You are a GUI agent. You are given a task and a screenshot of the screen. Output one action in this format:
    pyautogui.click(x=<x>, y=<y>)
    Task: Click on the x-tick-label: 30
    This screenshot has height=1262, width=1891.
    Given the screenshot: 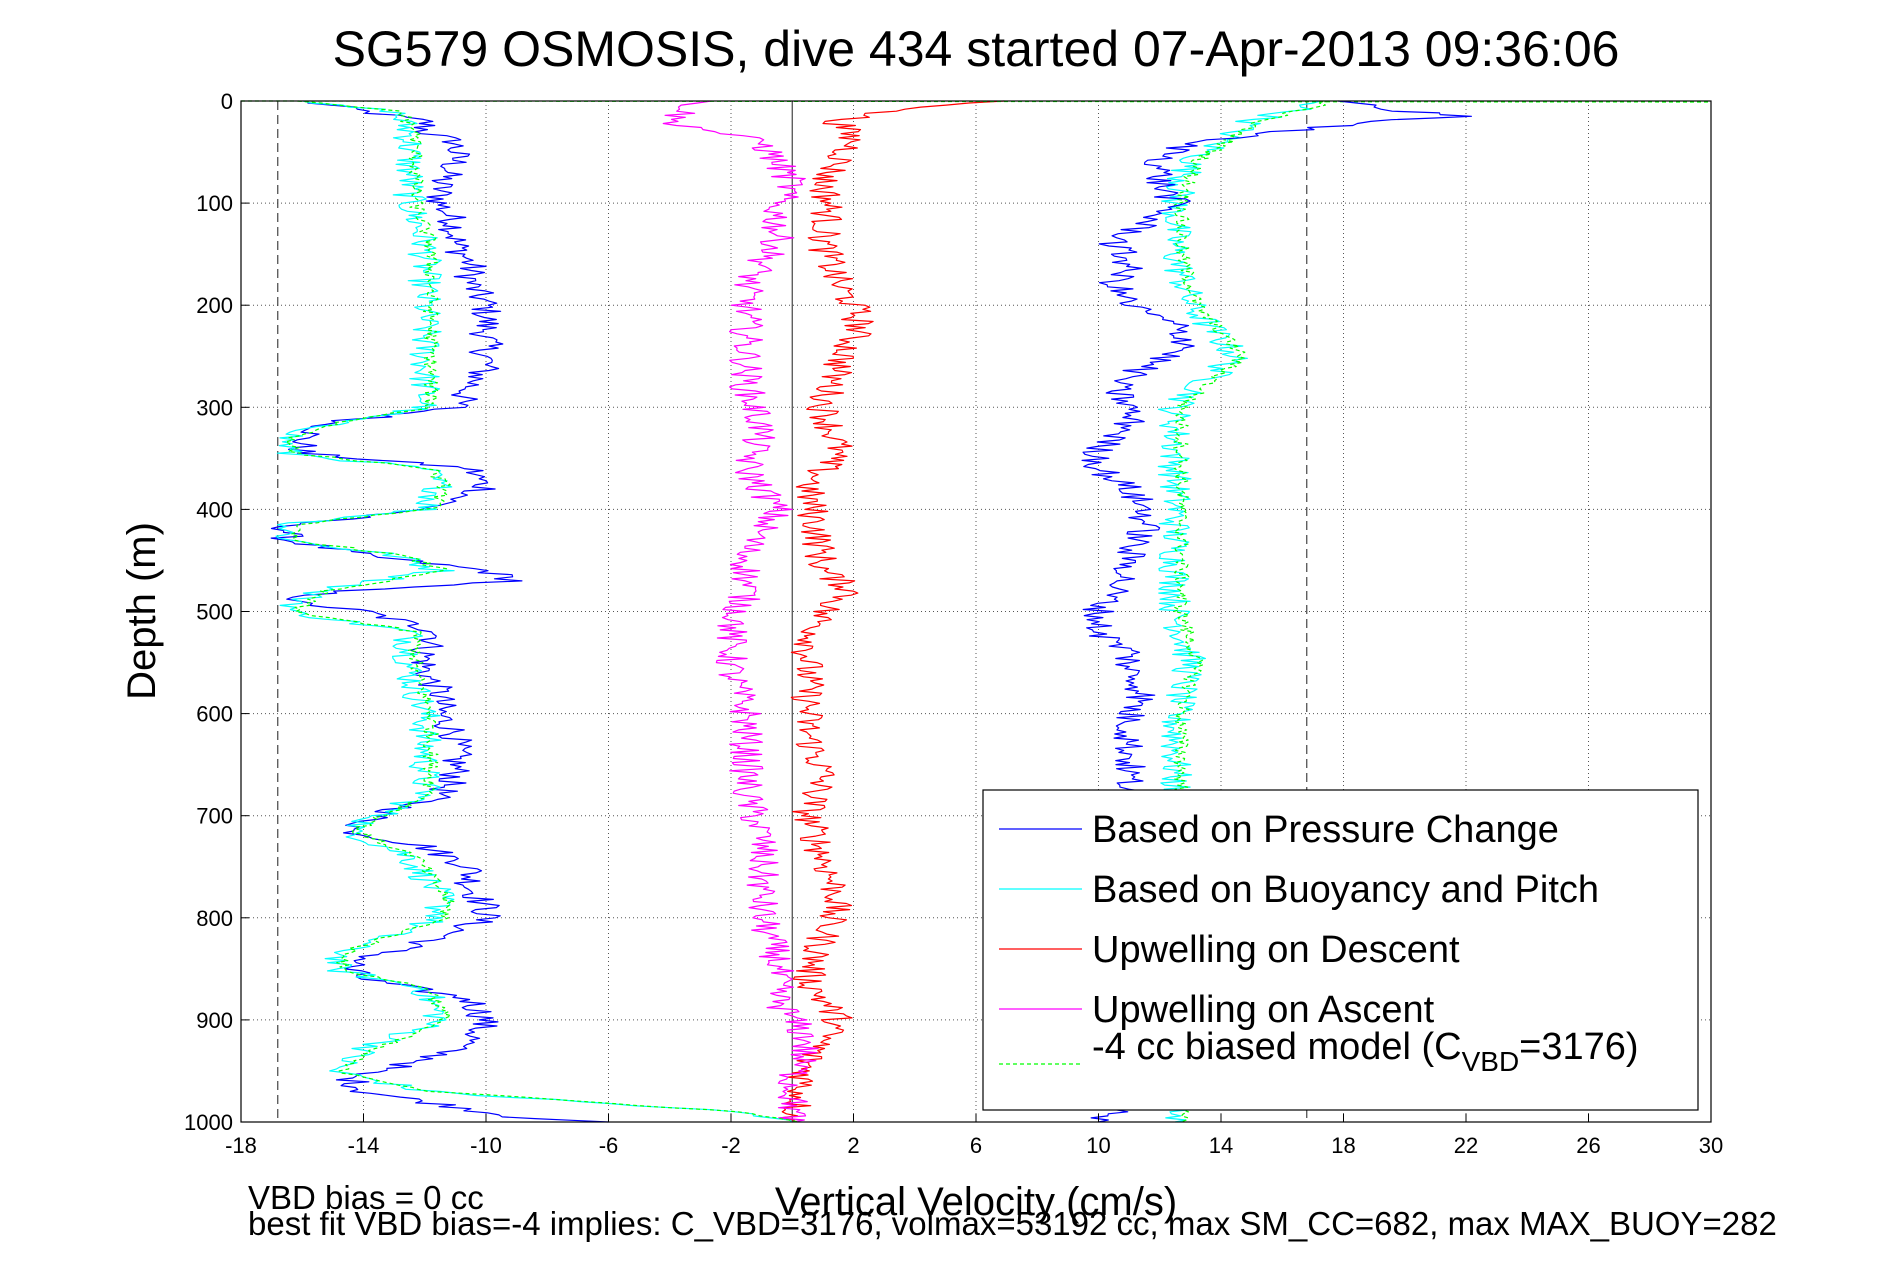 What is the action you would take?
    pyautogui.click(x=1711, y=1145)
    